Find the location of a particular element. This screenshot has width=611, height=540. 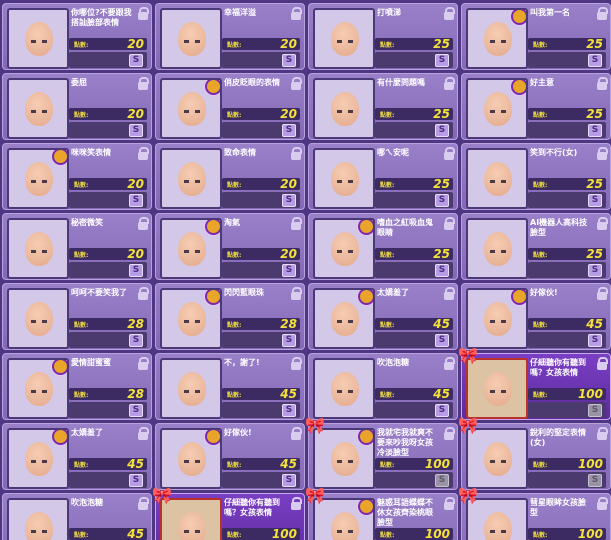

price-bar: 點數: 25 is located at coordinates (567, 44).